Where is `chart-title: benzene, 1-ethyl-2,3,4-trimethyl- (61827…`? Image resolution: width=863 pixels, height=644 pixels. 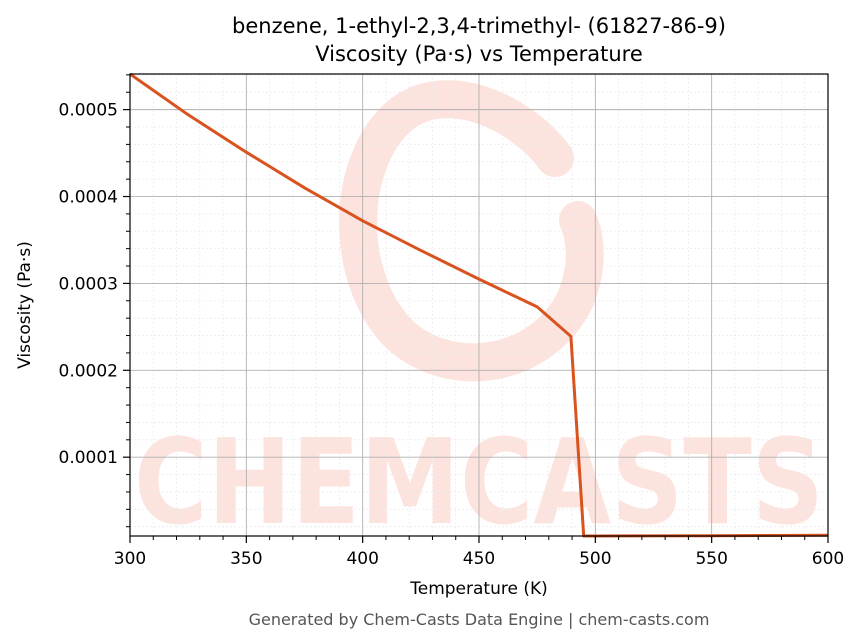 chart-title: benzene, 1-ethyl-2,3,4-trimethyl- (61827… is located at coordinates (479, 26).